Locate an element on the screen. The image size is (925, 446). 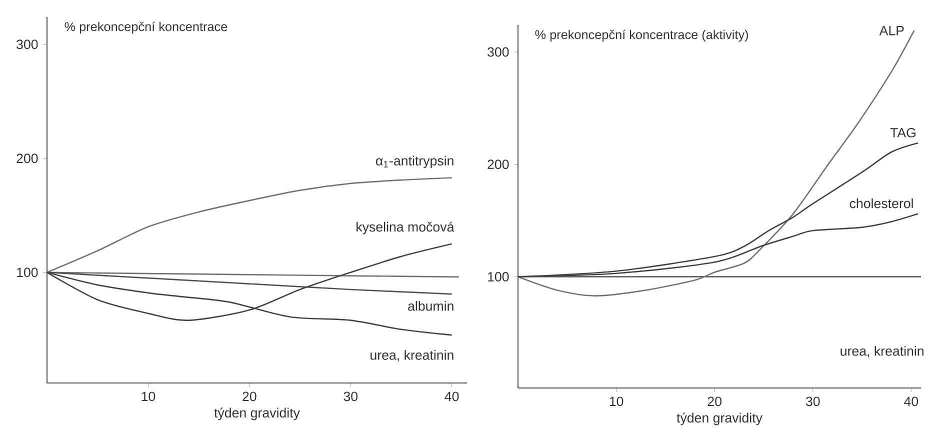
series-label: urea, kreatinin is located at coordinates (412, 356).